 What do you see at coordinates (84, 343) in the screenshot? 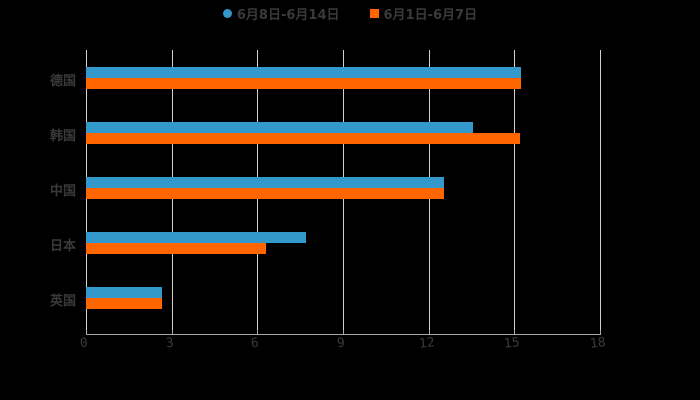
I see `x-tick-label: 0` at bounding box center [84, 343].